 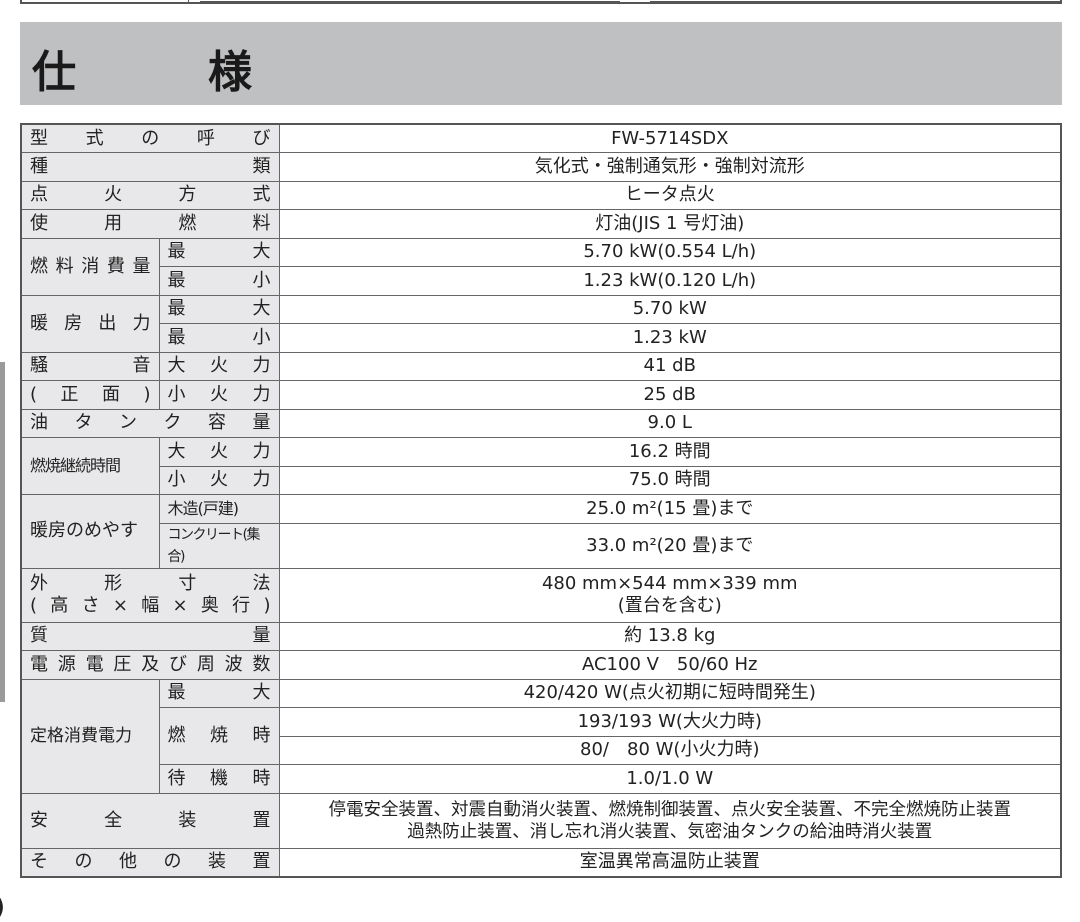 I want to click on row-value: 9.0 L, so click(x=670, y=423).